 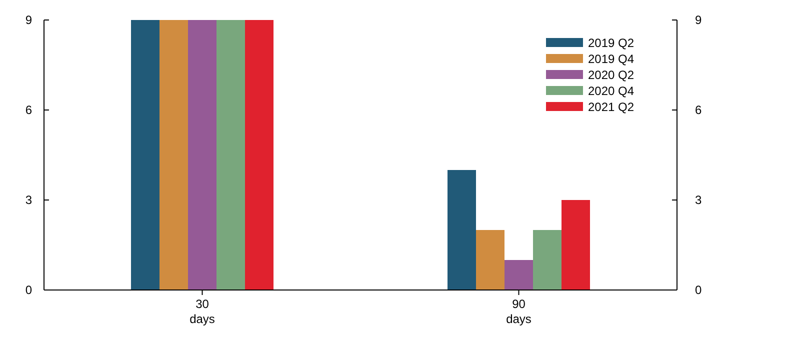 I want to click on legend-label: 2021 Q2, so click(x=611, y=107).